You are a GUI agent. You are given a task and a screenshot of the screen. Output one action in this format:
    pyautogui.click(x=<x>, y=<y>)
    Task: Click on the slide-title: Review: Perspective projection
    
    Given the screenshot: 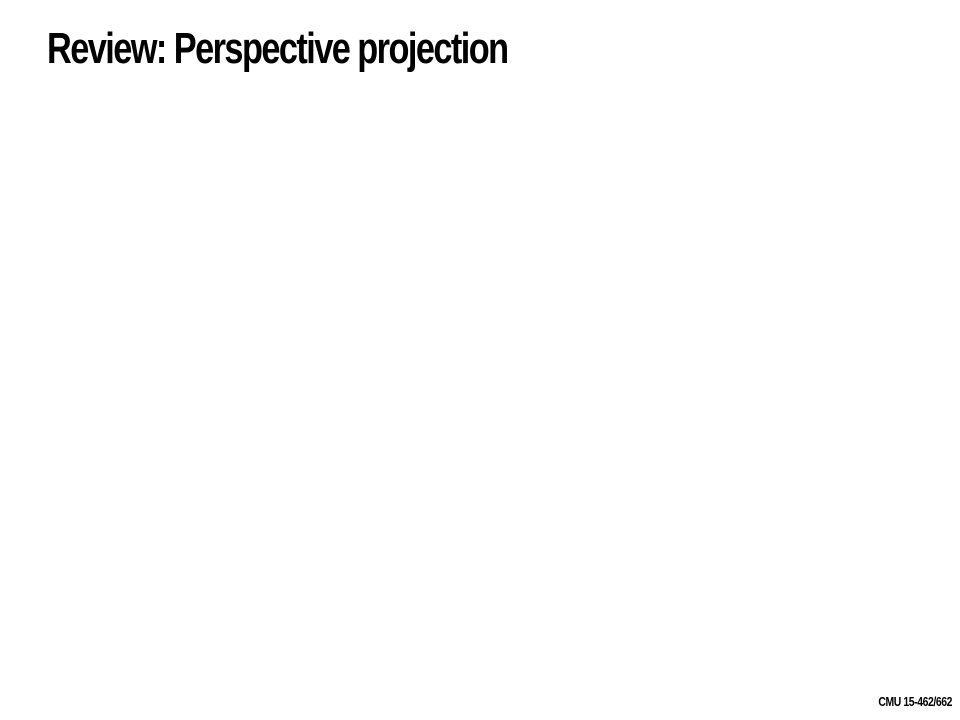 What is the action you would take?
    pyautogui.click(x=278, y=48)
    